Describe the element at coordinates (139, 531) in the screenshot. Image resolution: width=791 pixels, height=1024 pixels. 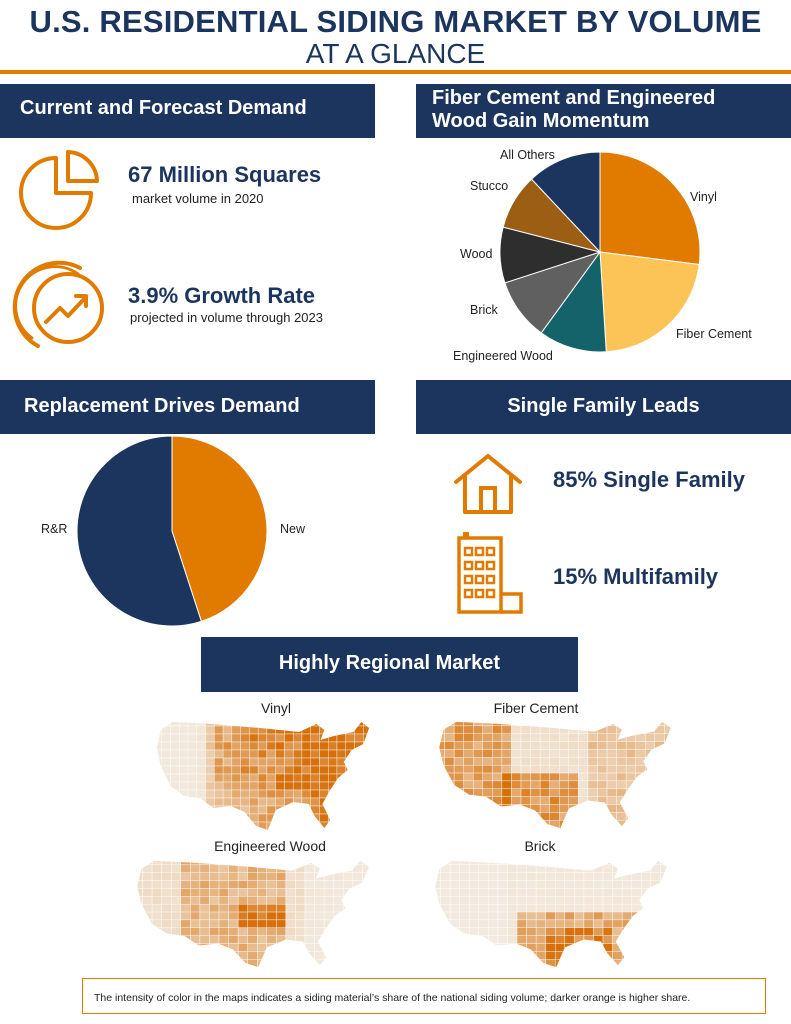
I see `pie-slice-r-r` at that location.